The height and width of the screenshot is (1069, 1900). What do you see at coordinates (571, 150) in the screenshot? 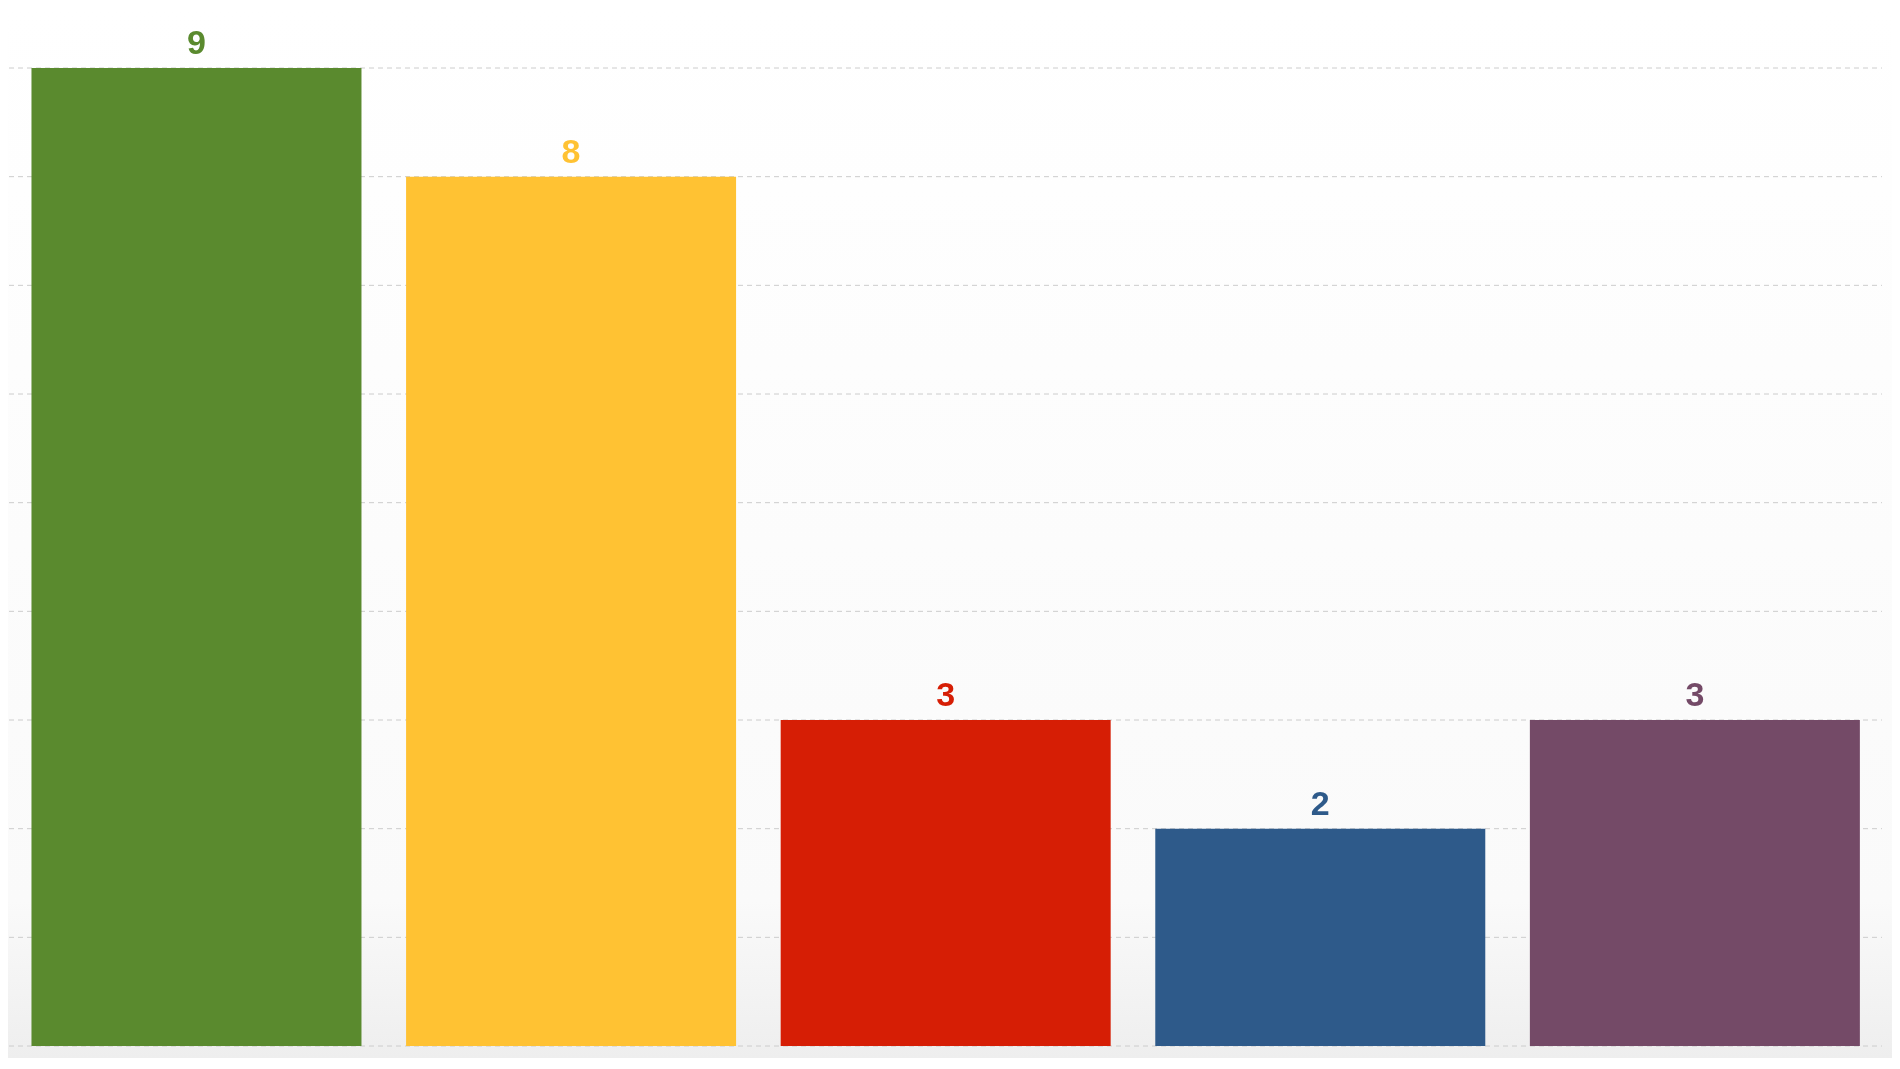
I see `data-label: 8` at bounding box center [571, 150].